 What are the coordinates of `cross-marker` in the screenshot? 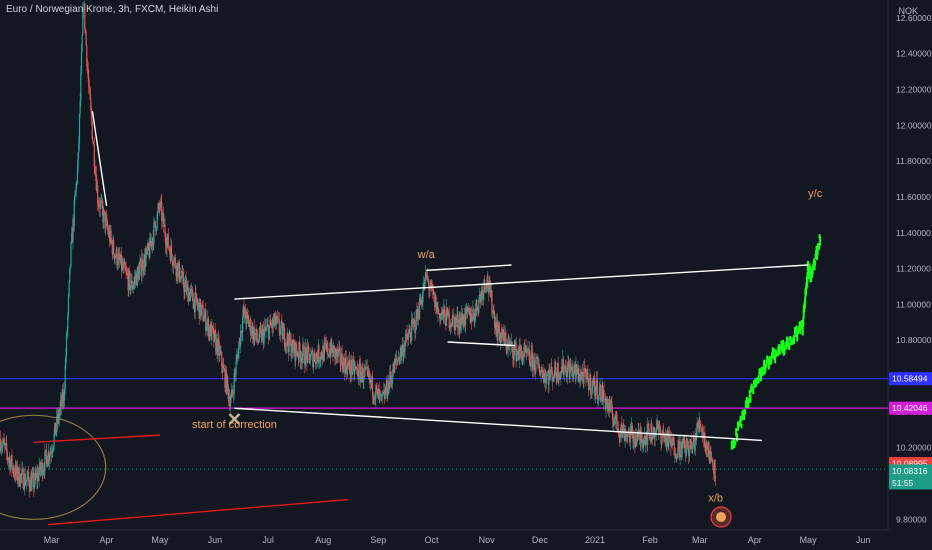 It's located at (234, 419).